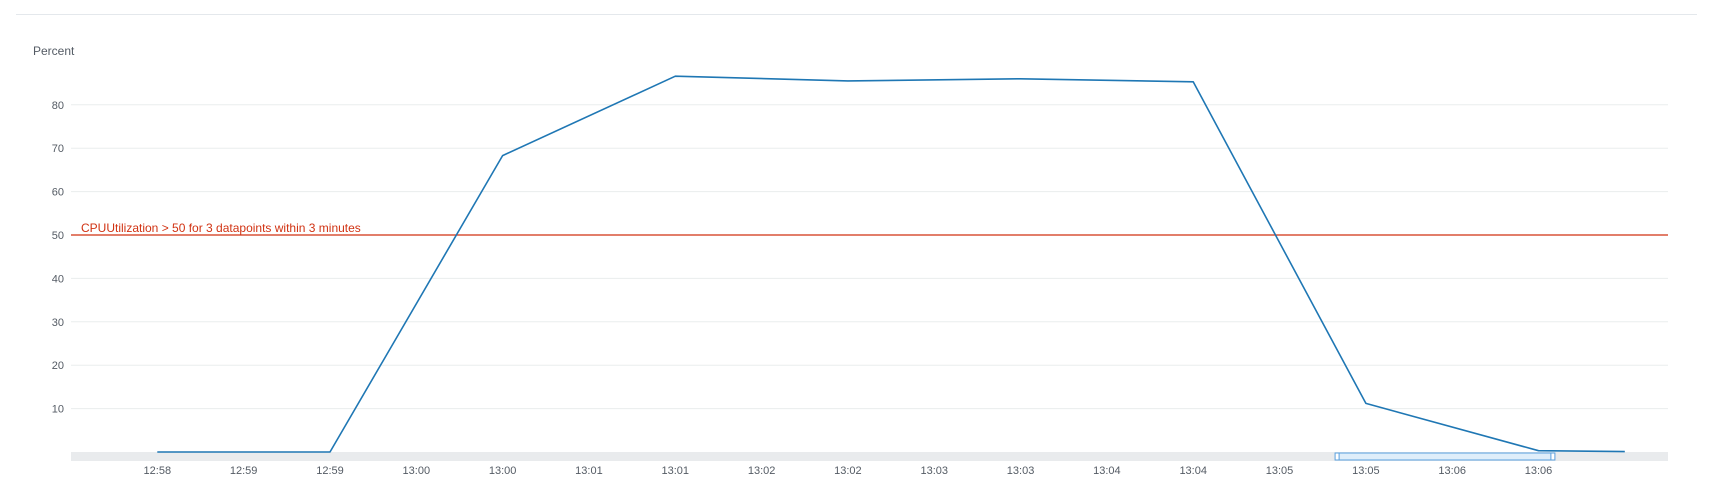  What do you see at coordinates (1337, 456) in the screenshot?
I see `brush-handle-left` at bounding box center [1337, 456].